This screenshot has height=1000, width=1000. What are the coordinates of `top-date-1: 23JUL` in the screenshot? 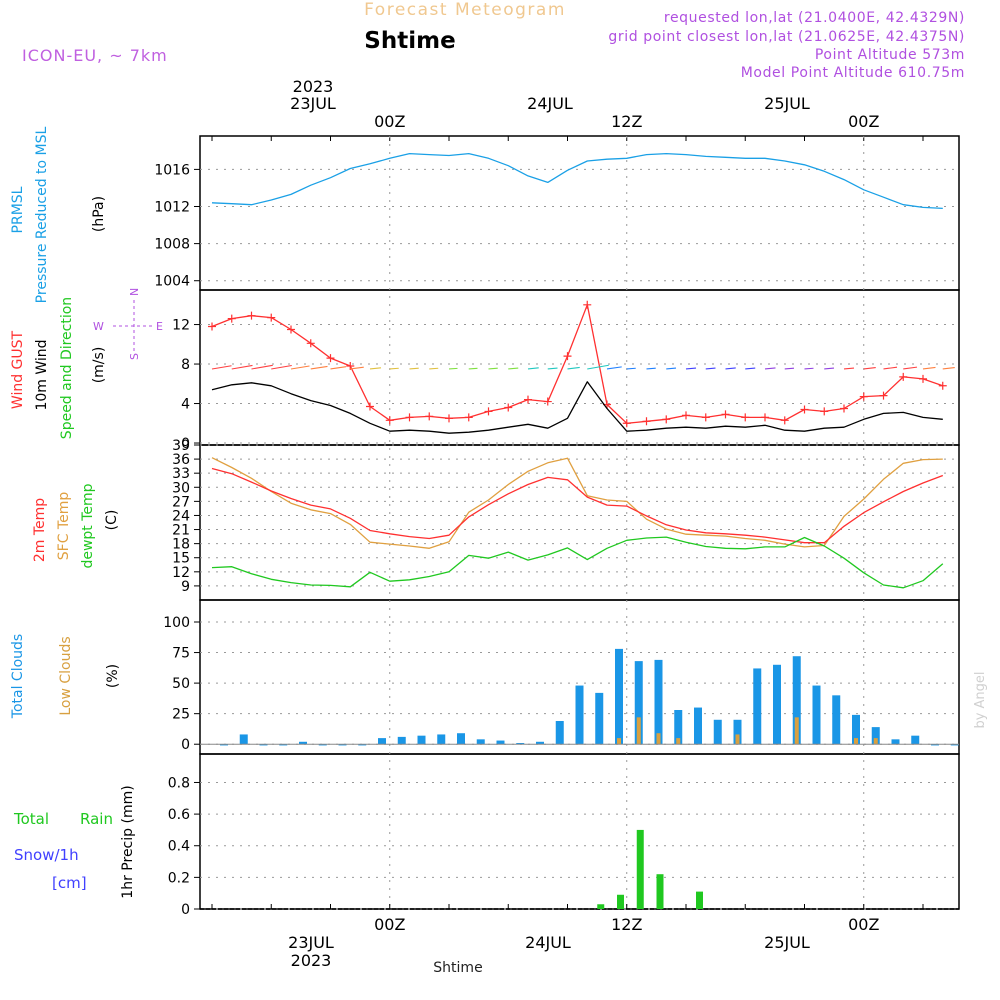 It's located at (313, 103).